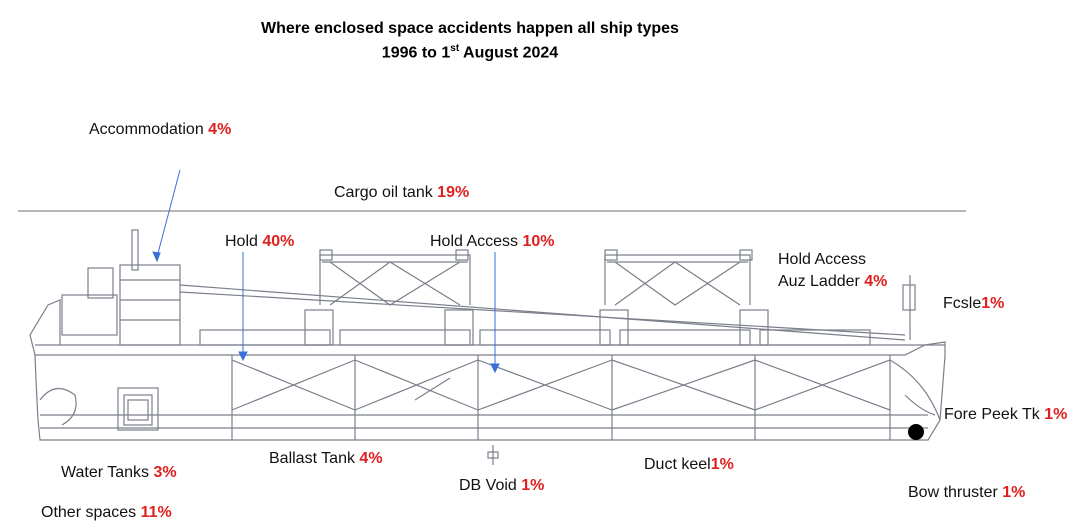  Describe the element at coordinates (916, 432) in the screenshot. I see `bow-thruster-marker` at that location.